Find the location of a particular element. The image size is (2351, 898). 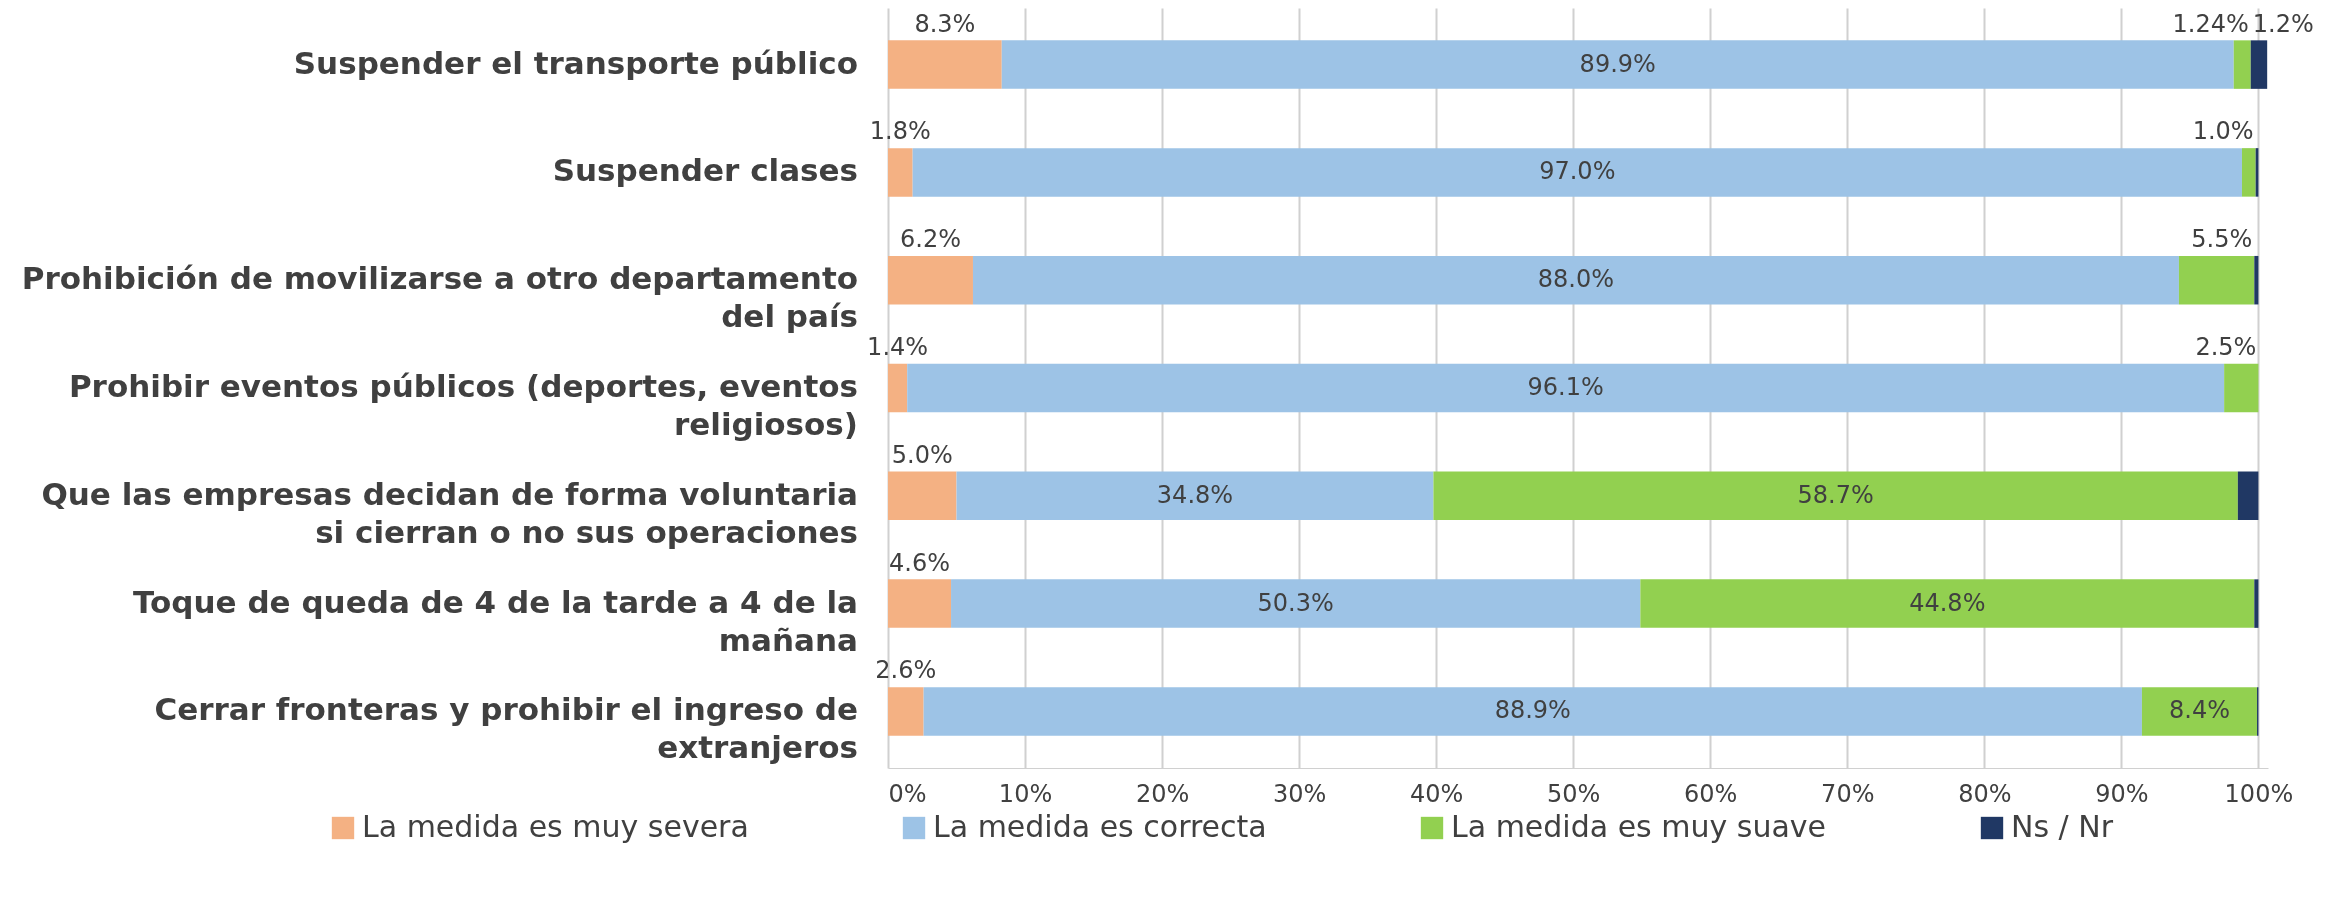

data-label: 6.2% is located at coordinates (930, 239).